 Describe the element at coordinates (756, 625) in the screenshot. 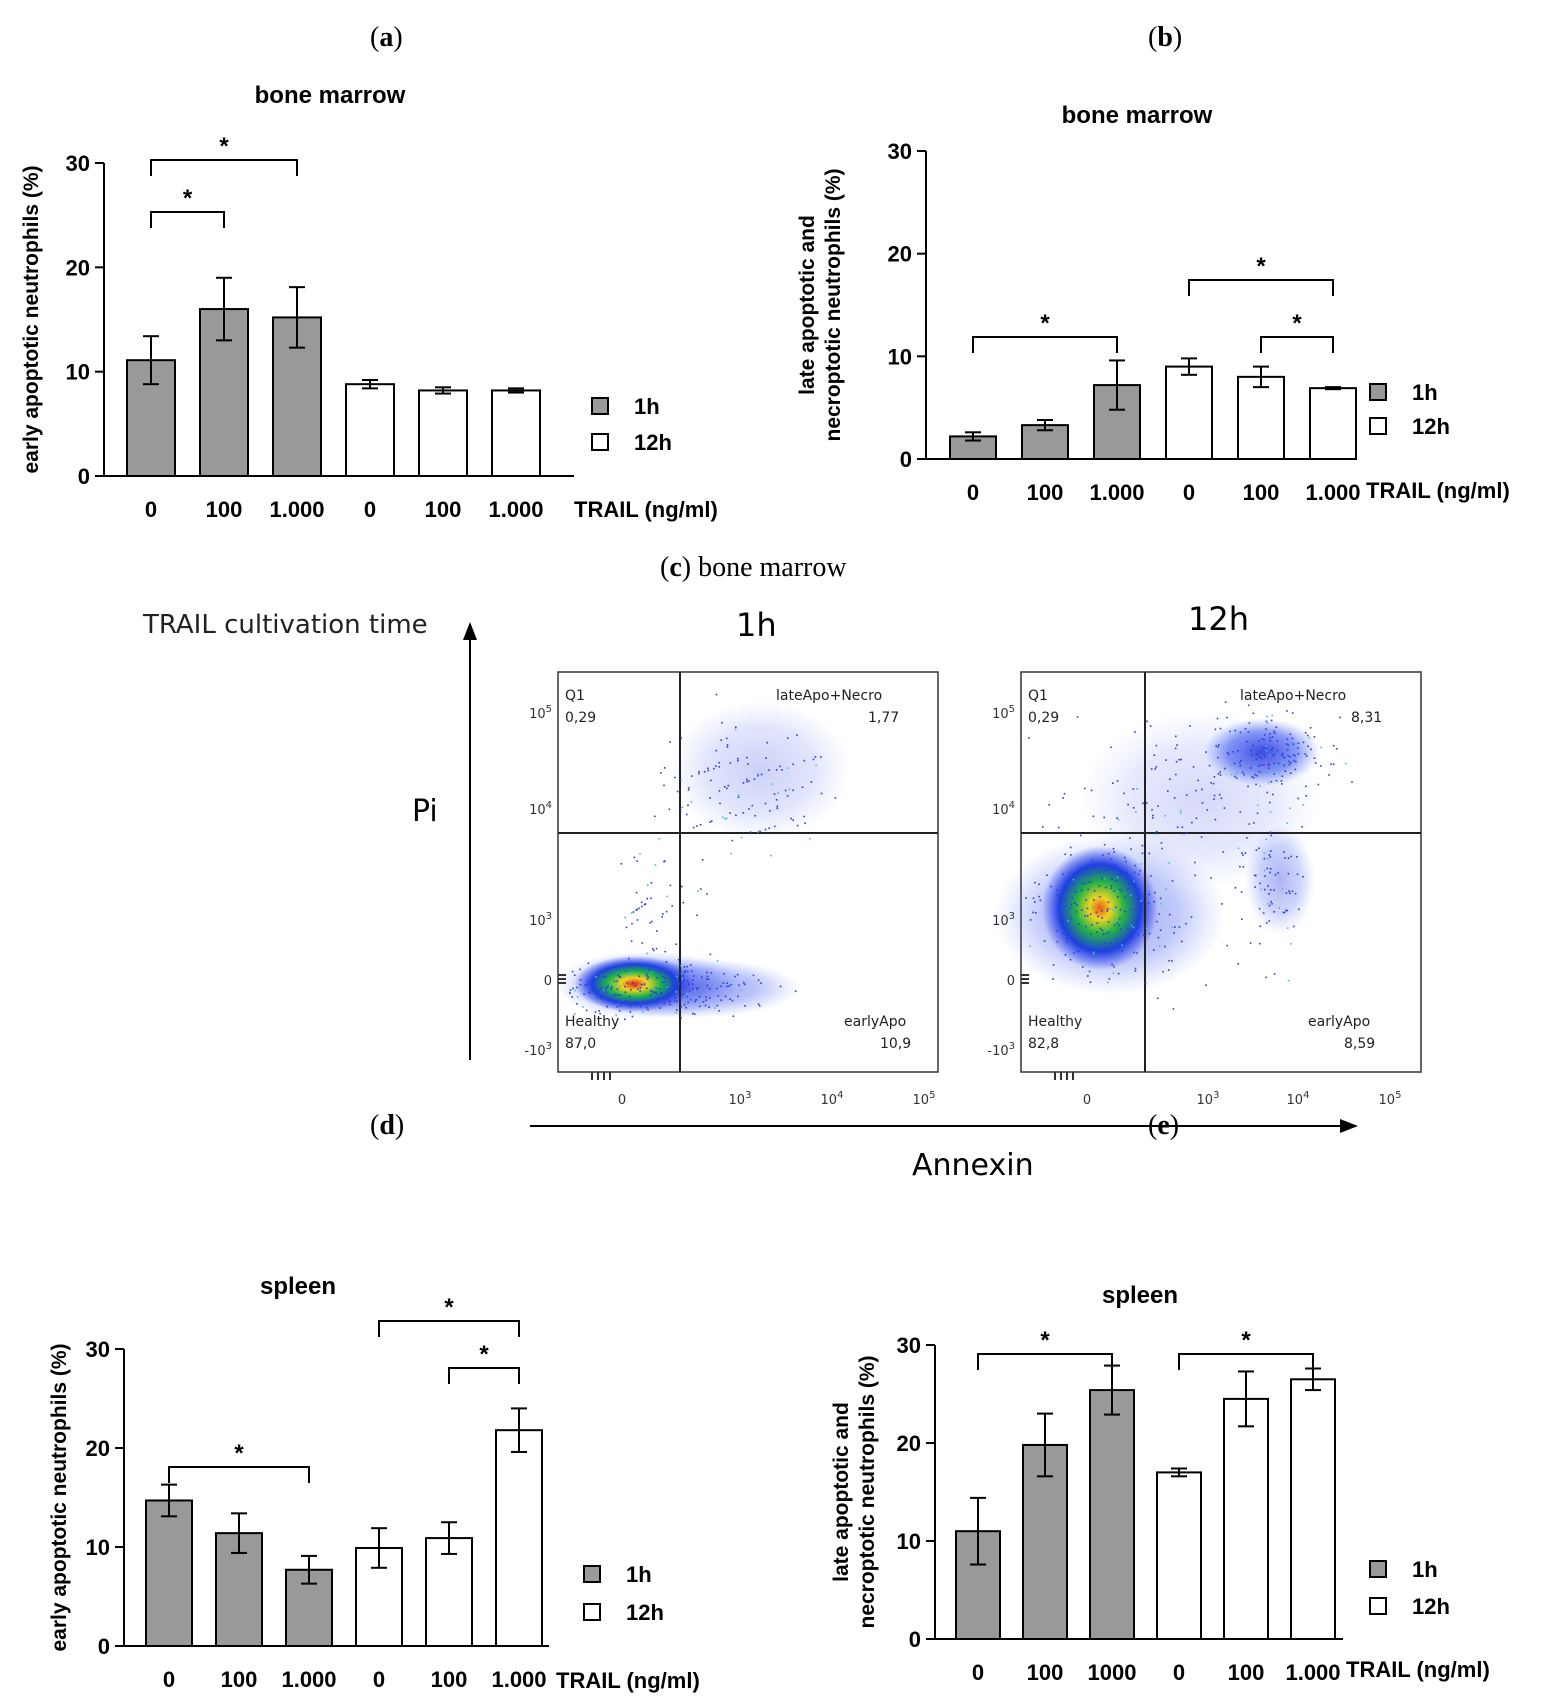

I see `flow-plot-1-title: 1h` at that location.